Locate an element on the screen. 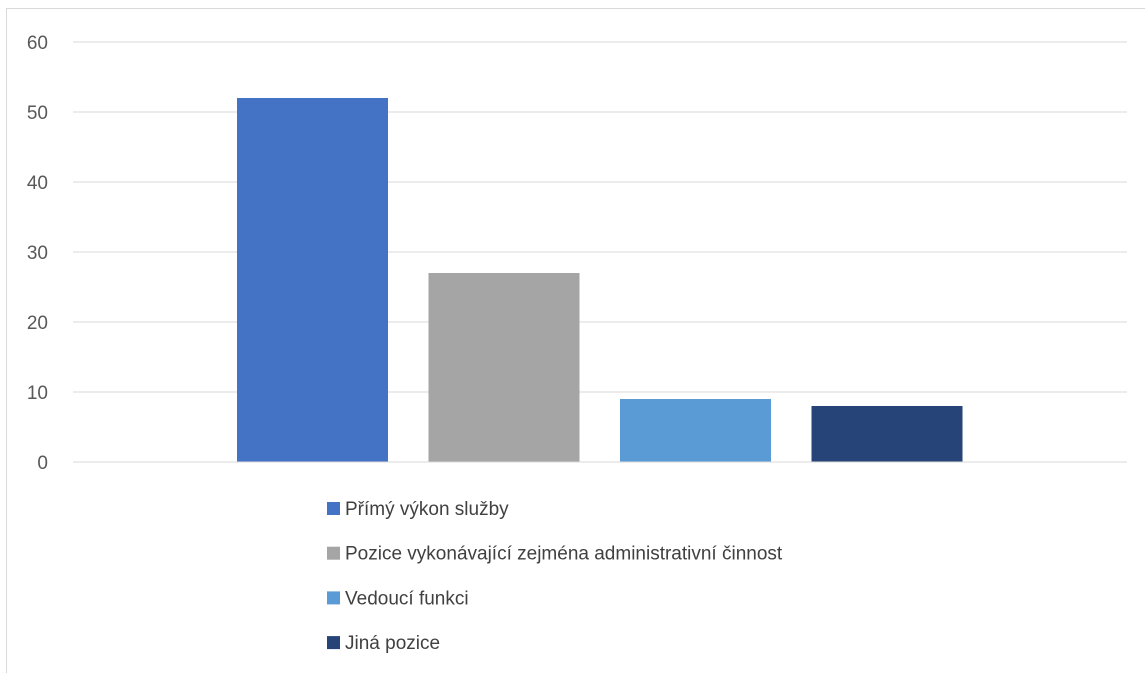 Image resolution: width=1147 pixels, height=675 pixels. legend-item: Přímý výkon služby is located at coordinates (418, 509).